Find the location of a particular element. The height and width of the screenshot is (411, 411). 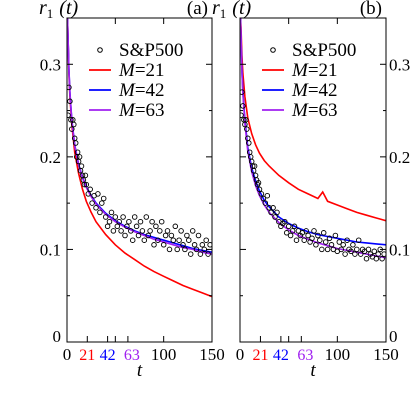

y-tick-label: 0.3 is located at coordinates (50, 64).